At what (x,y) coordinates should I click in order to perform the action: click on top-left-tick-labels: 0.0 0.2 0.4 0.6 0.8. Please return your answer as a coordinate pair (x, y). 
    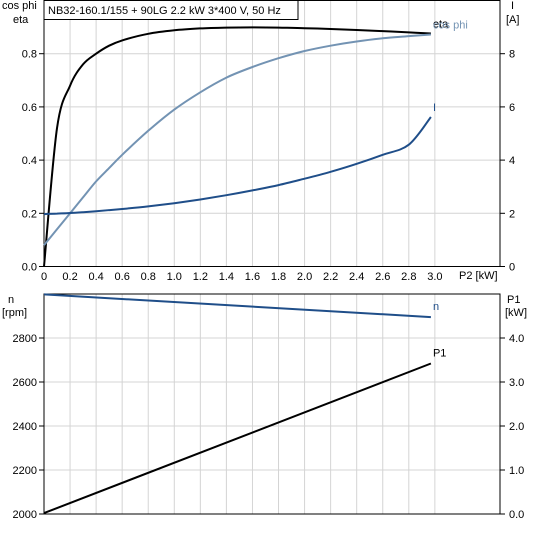
    Looking at the image, I should click on (29, 161).